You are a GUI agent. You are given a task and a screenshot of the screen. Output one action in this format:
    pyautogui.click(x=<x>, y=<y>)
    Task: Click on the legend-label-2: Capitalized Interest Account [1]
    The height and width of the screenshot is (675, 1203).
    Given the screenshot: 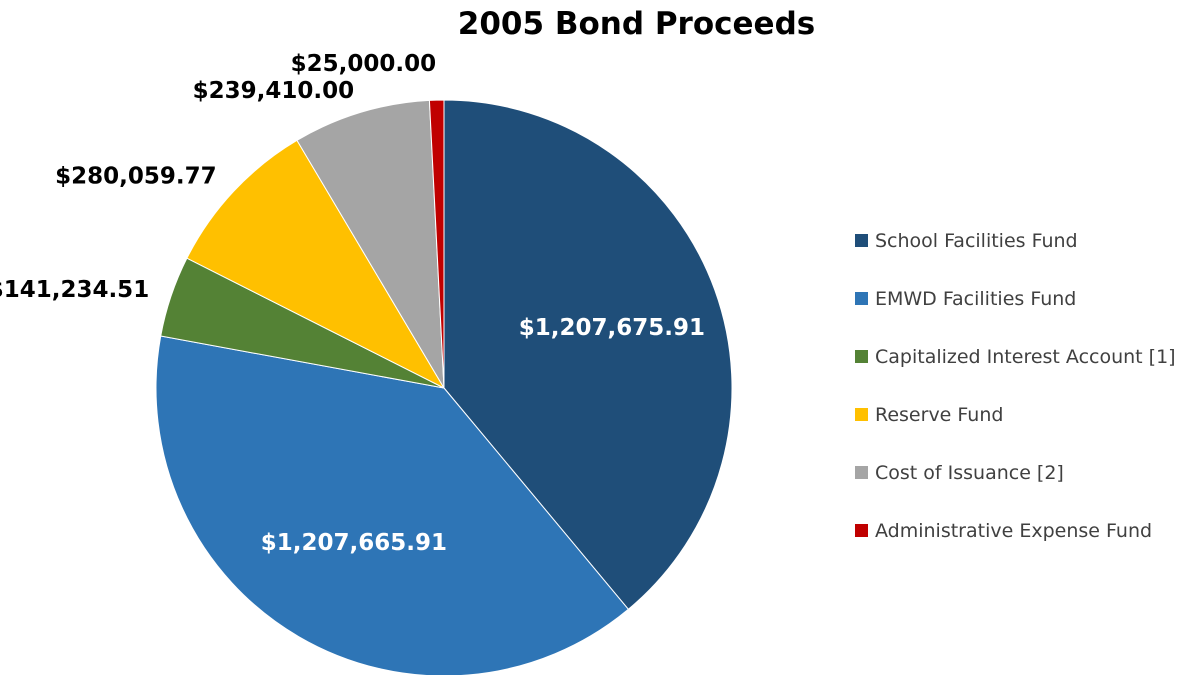 What is the action you would take?
    pyautogui.click(x=1025, y=356)
    